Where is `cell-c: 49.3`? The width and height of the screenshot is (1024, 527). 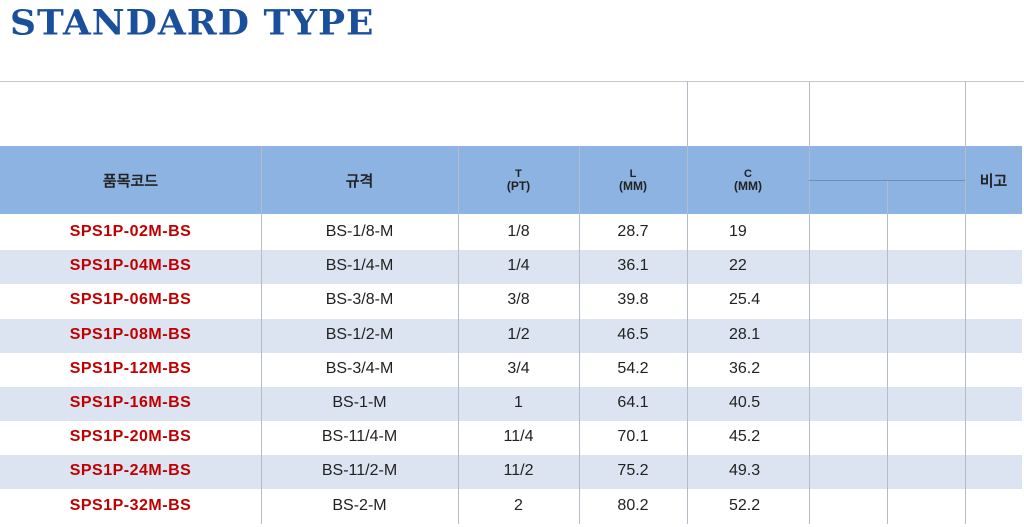 cell-c: 49.3 is located at coordinates (745, 471).